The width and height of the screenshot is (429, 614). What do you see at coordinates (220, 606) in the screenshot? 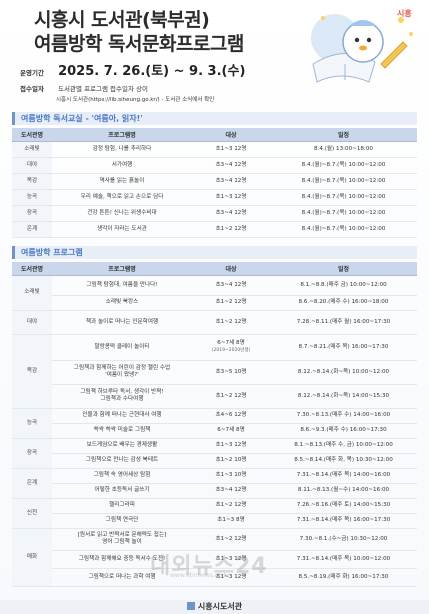
I see `footer-label: 시흥시도서관` at bounding box center [220, 606].